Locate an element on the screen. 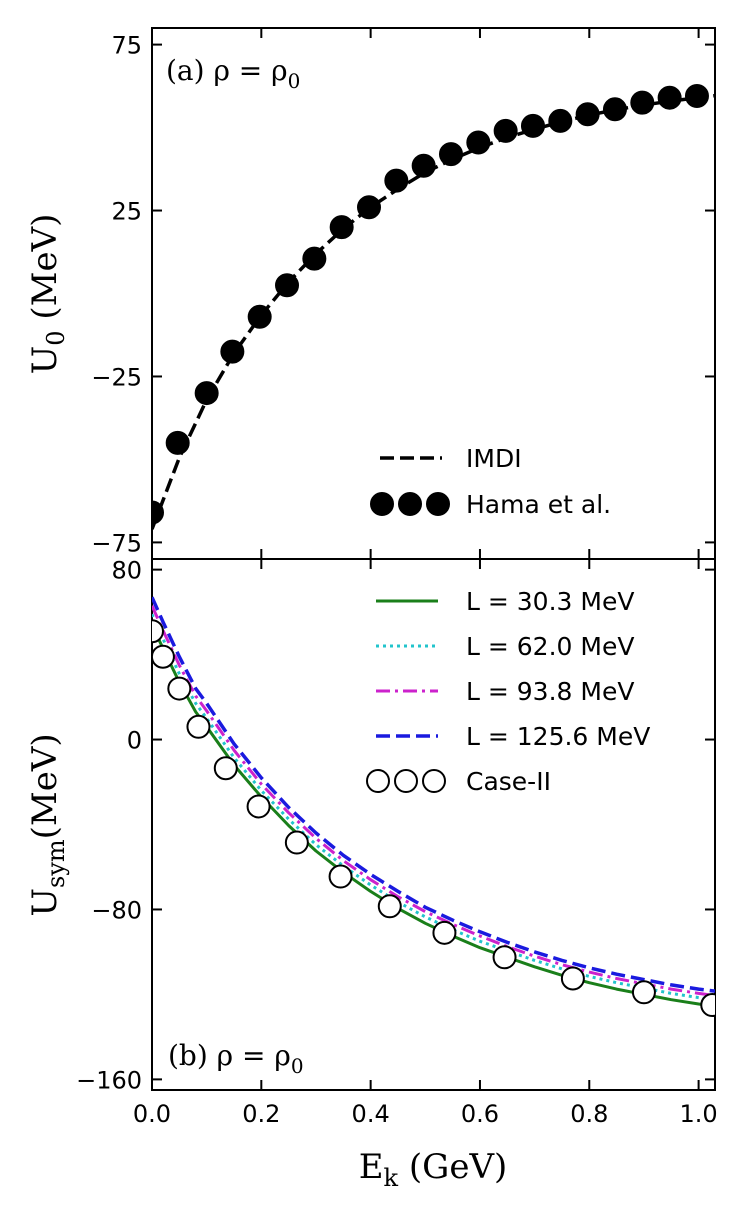  x-tick-label: 0.4 is located at coordinates (371, 1114).